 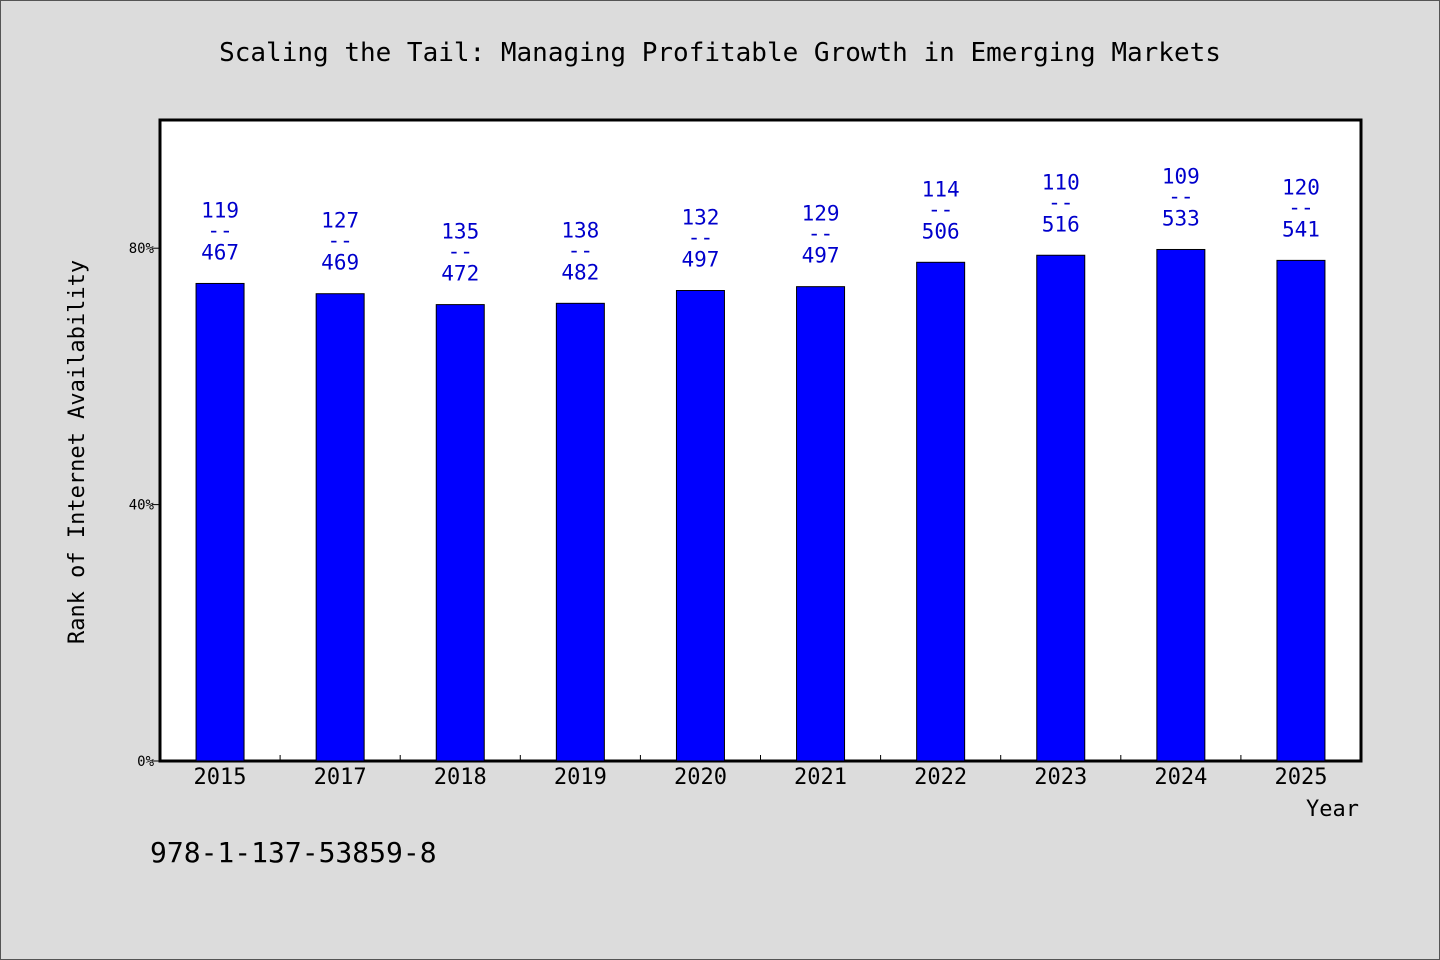 What do you see at coordinates (340, 527) in the screenshot?
I see `bar-2017` at bounding box center [340, 527].